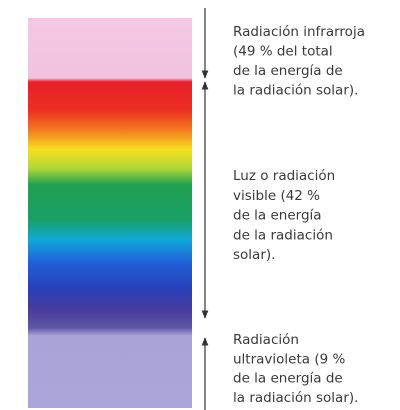  What do you see at coordinates (283, 52) in the screenshot?
I see `band-label-line: (49 % del total` at bounding box center [283, 52].